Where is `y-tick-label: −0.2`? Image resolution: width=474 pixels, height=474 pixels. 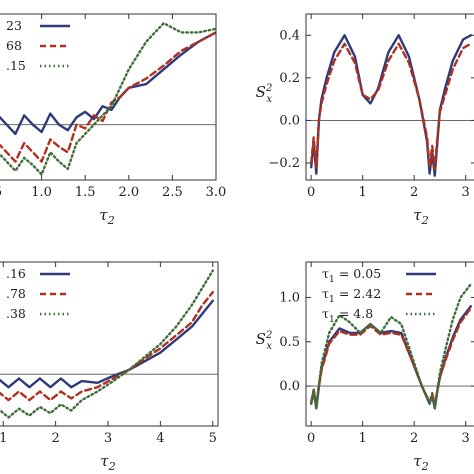
y-tick-label: −0.2 is located at coordinates (284, 163).